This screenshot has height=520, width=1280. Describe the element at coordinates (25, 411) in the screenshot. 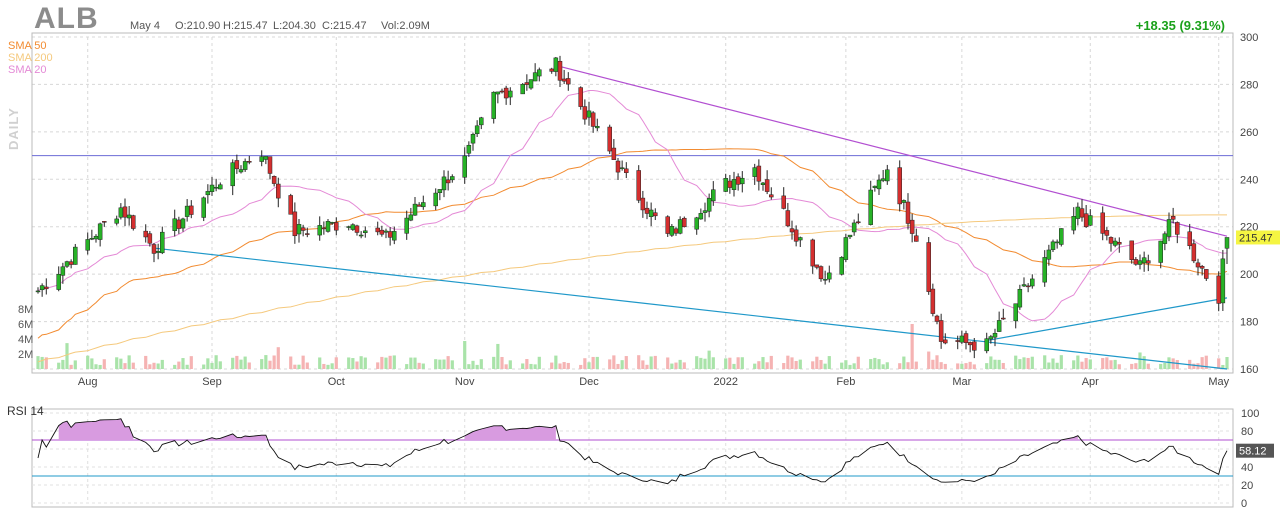

I see `rsi-title: RSI 14` at that location.